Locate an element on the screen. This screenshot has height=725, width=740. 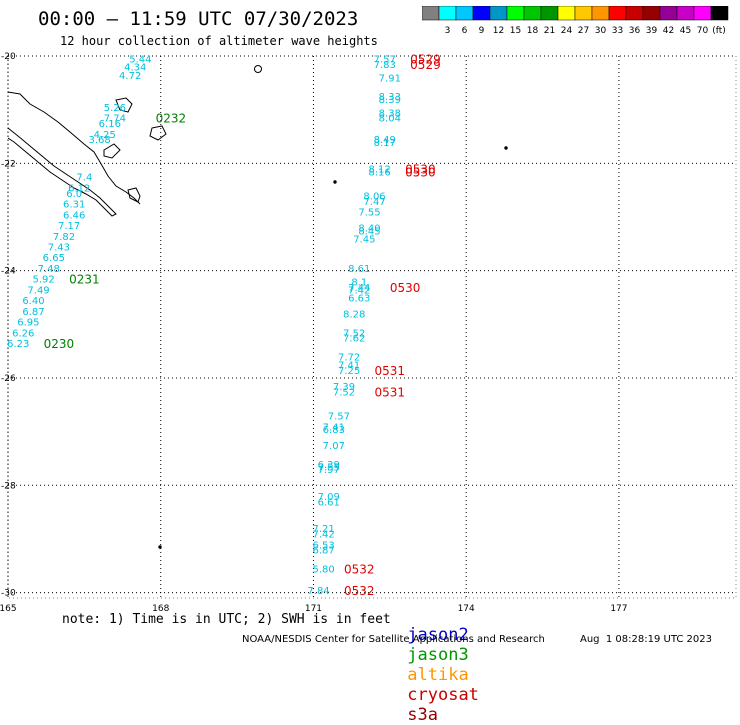
swh-value-label: 3.68 is located at coordinates (100, 140).